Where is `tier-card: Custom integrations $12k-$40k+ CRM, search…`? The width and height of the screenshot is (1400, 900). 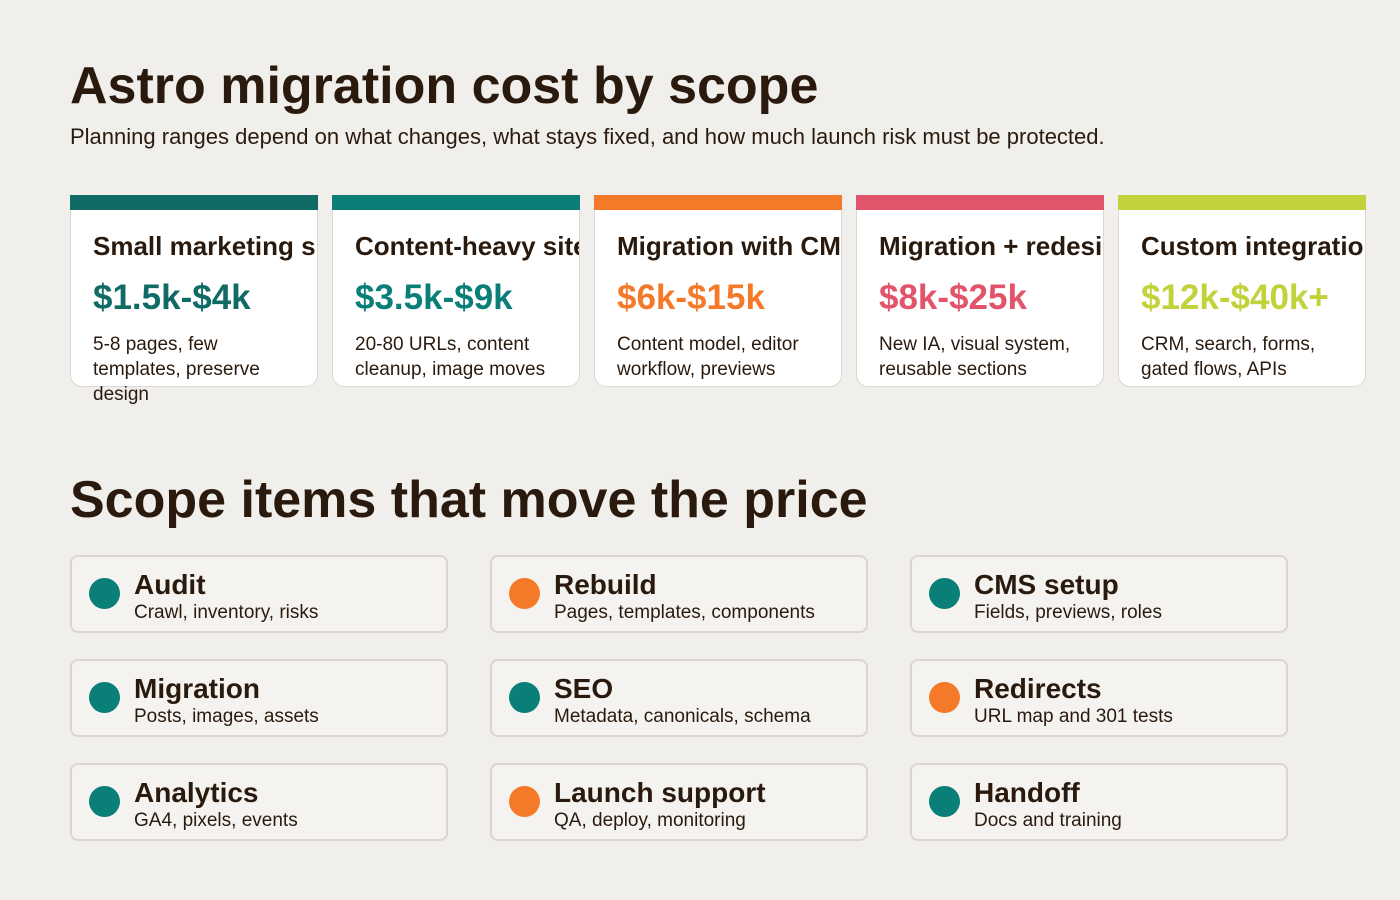
tier-card: Custom integrations $12k-$40k+ CRM, search… is located at coordinates (1242, 291).